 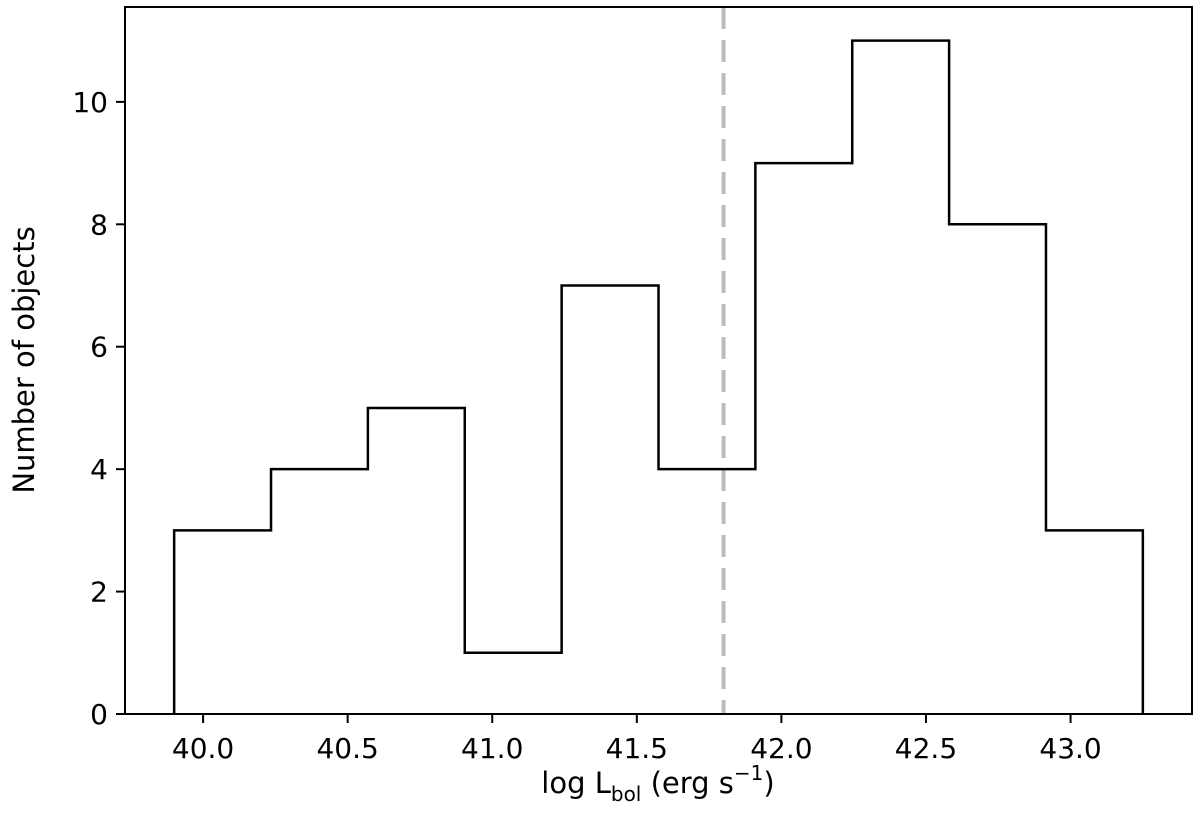 I want to click on x-tick-label: 40.5, so click(x=347, y=748).